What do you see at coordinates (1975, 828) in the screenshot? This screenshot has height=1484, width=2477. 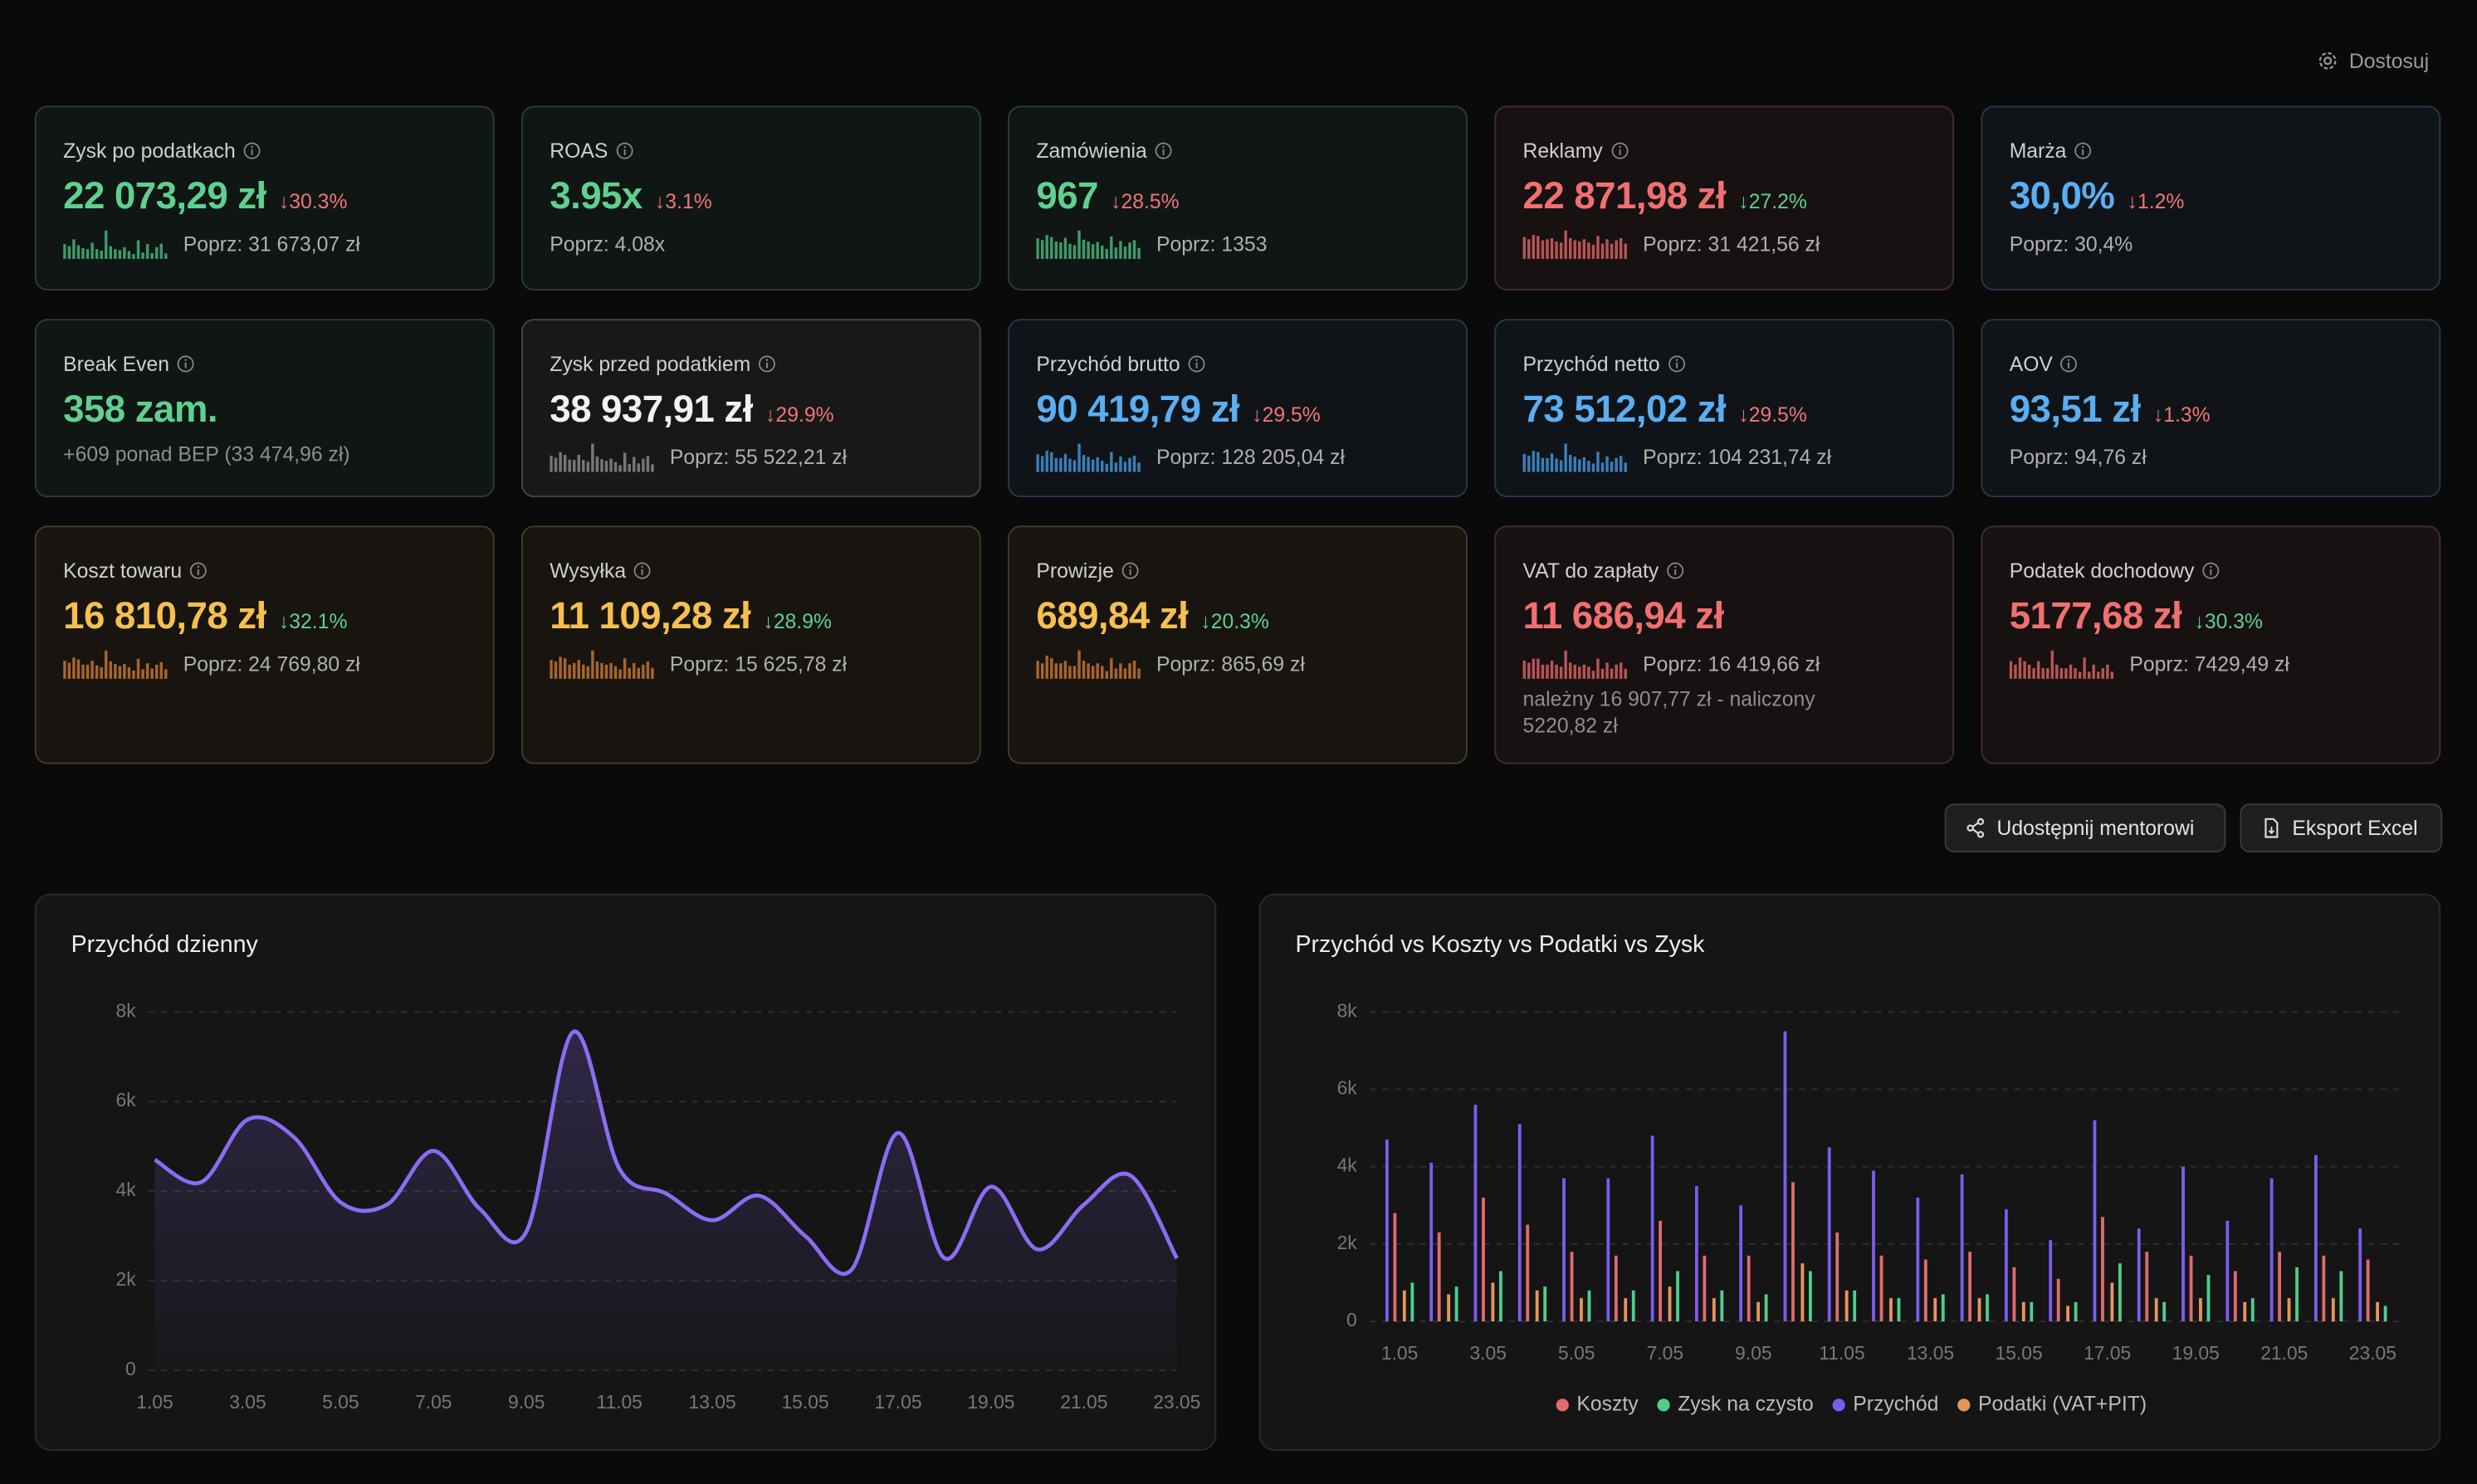 I see `share-icon` at bounding box center [1975, 828].